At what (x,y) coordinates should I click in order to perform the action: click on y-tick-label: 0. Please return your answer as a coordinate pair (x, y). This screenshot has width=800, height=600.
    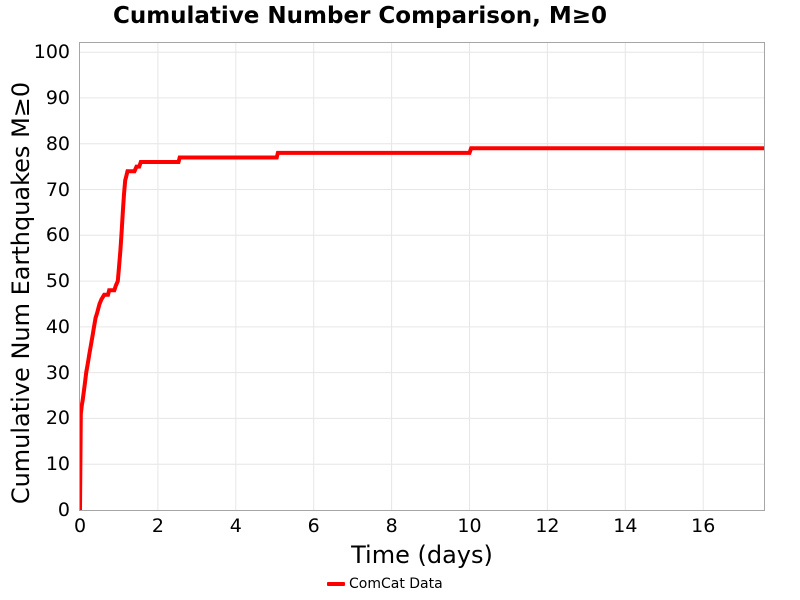
    Looking at the image, I should click on (63, 510).